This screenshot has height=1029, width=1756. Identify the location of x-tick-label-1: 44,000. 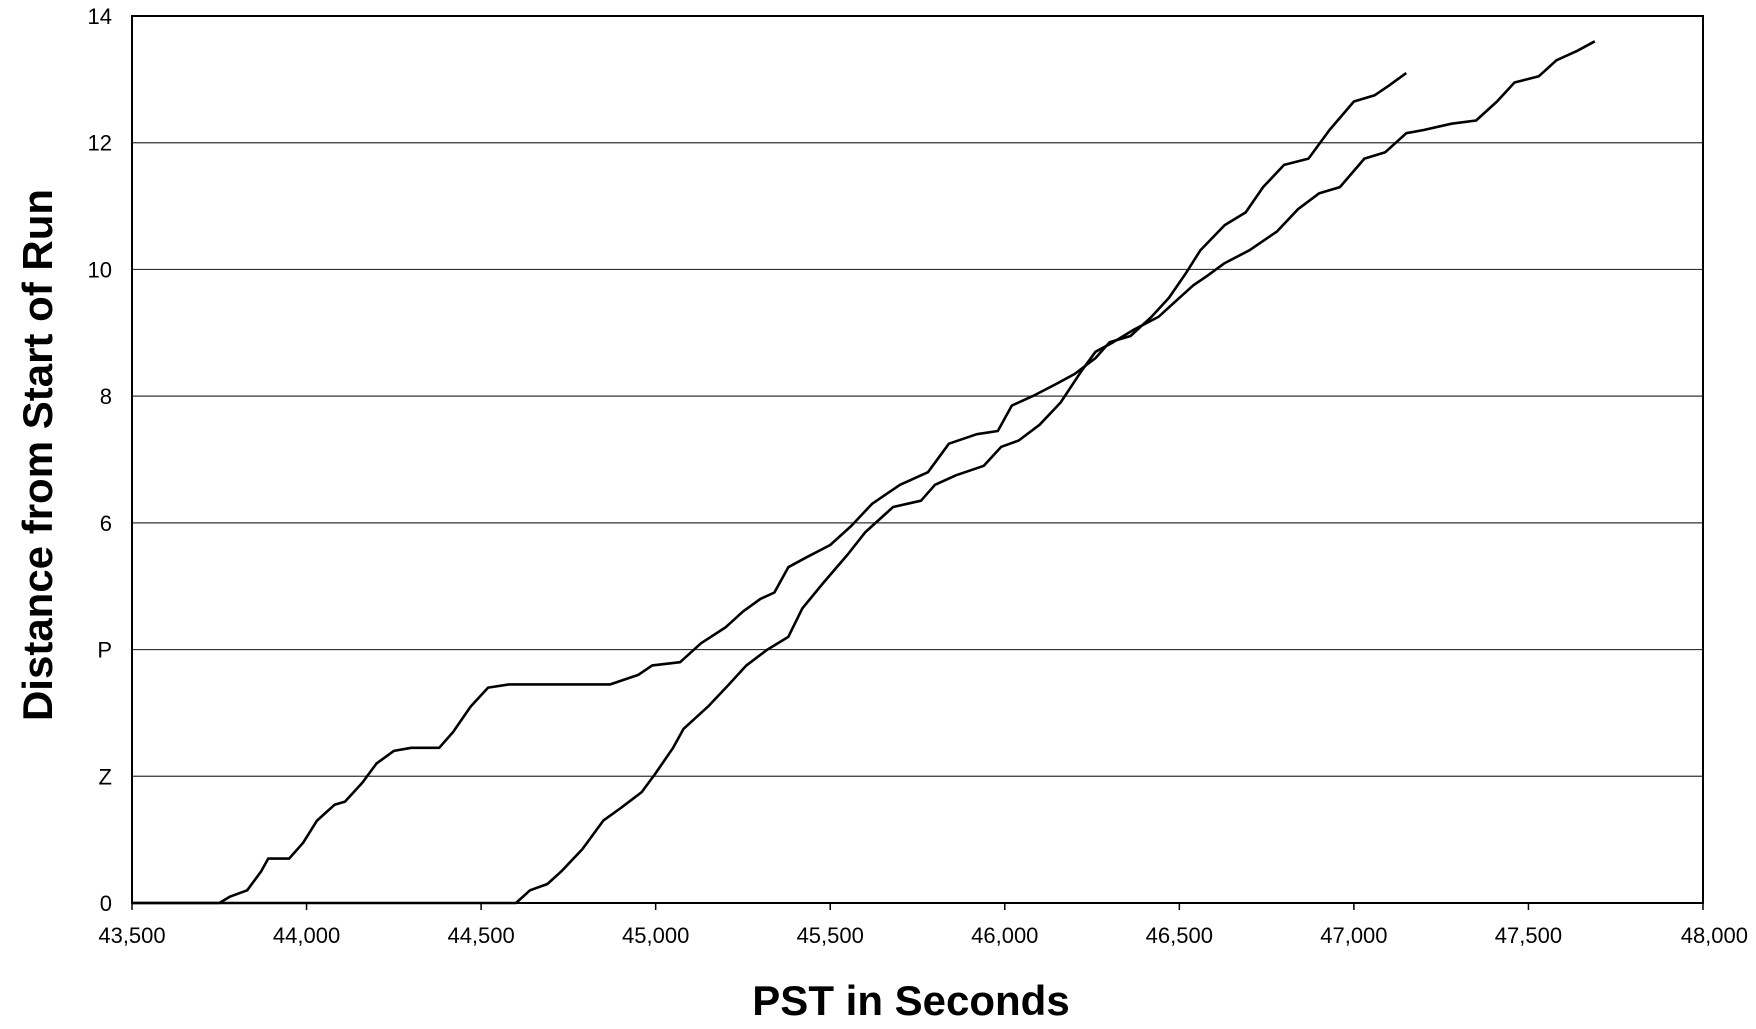
(306, 935).